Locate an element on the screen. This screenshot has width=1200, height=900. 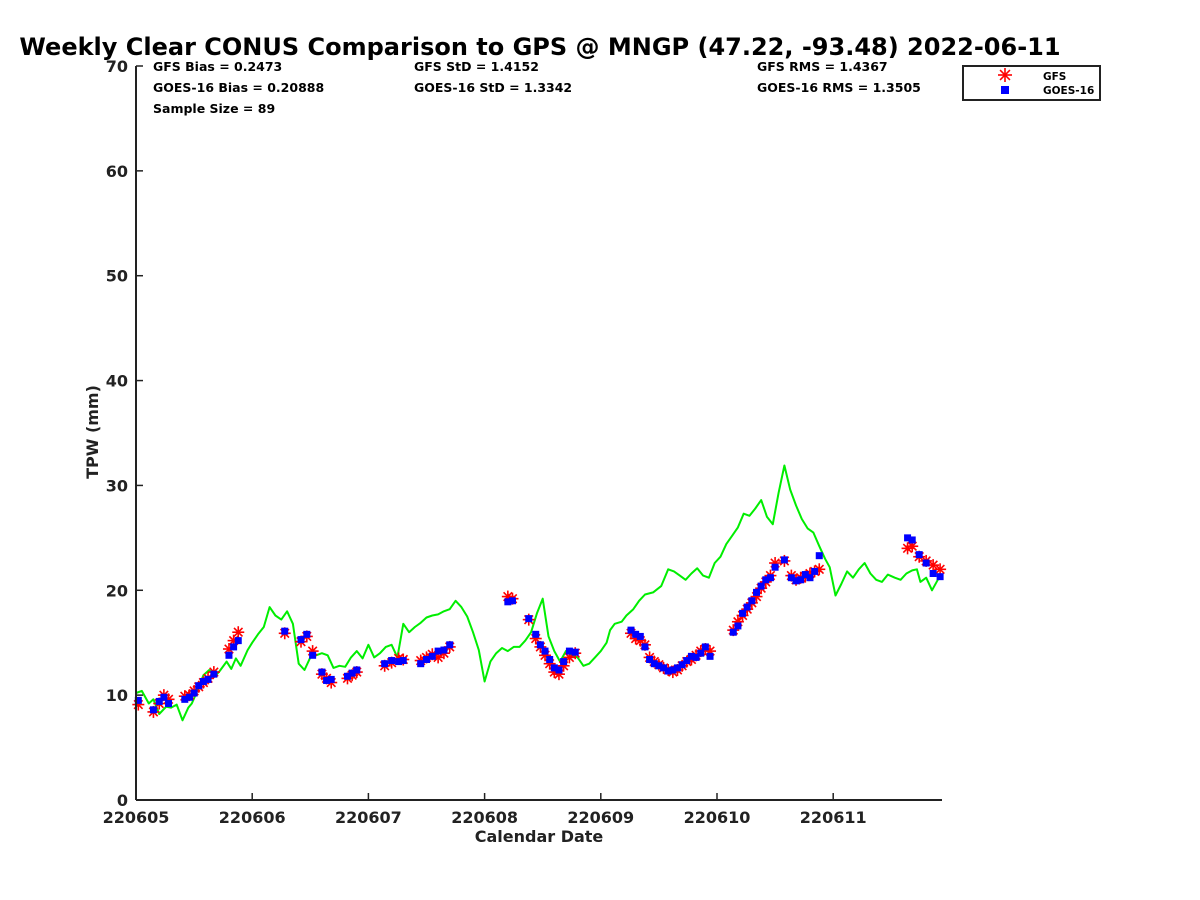
gfs-rms-stat: GFS RMS = 1.4367 is located at coordinates (822, 66).